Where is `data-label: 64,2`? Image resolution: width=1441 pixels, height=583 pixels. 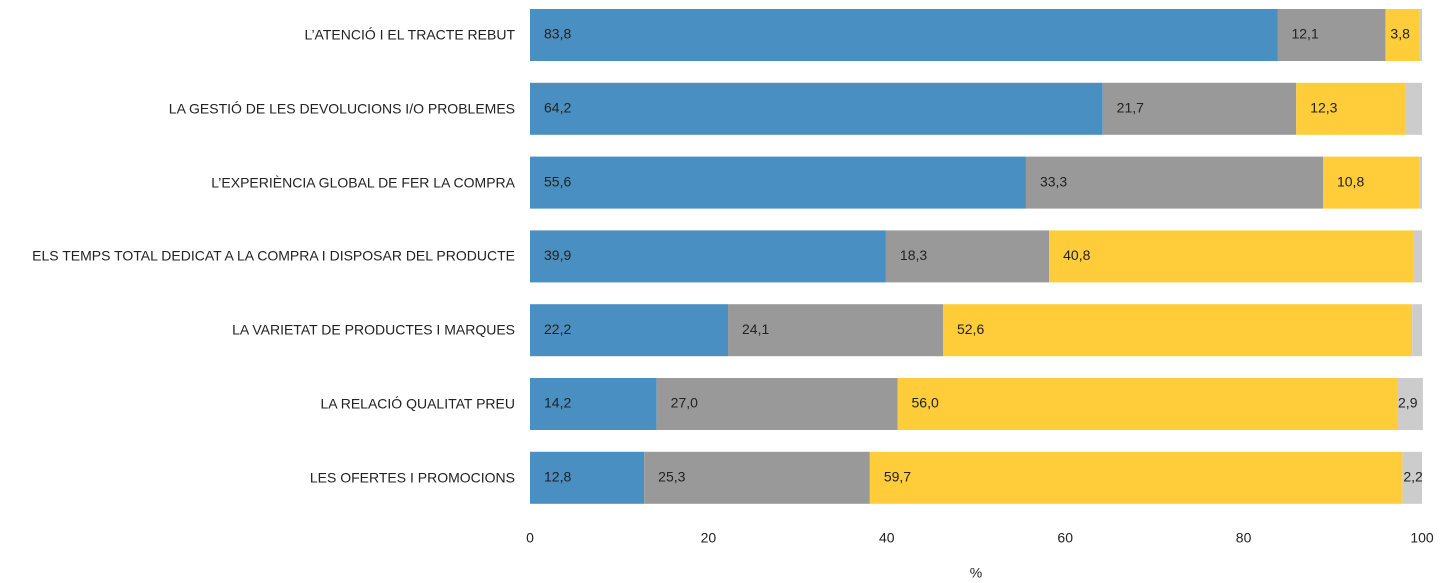
data-label: 64,2 is located at coordinates (557, 108).